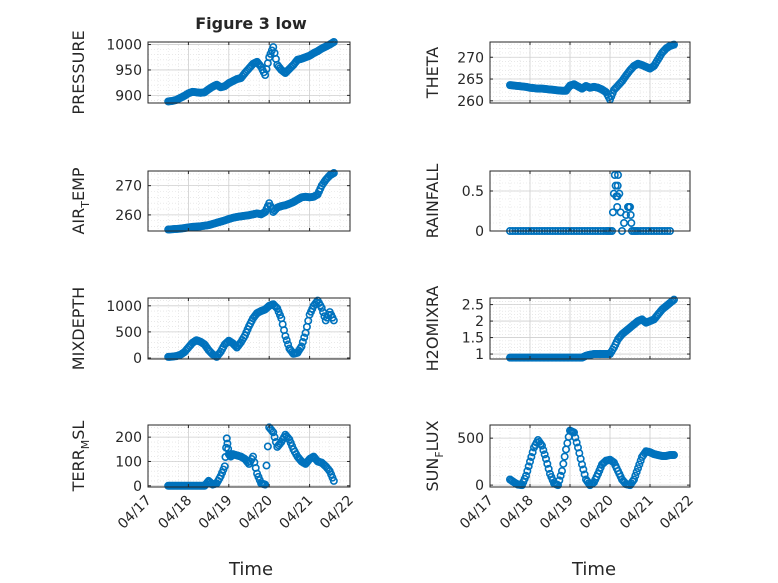 Image resolution: width=778 pixels, height=583 pixels. Describe the element at coordinates (249, 456) in the screenshot. I see `axes-box-terr-msl` at that location.